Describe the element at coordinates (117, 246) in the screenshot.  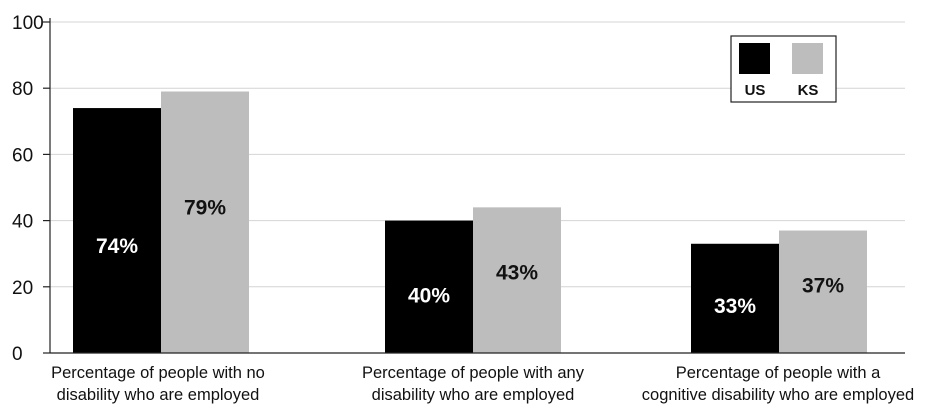
I see `data-label: 74%` at that location.